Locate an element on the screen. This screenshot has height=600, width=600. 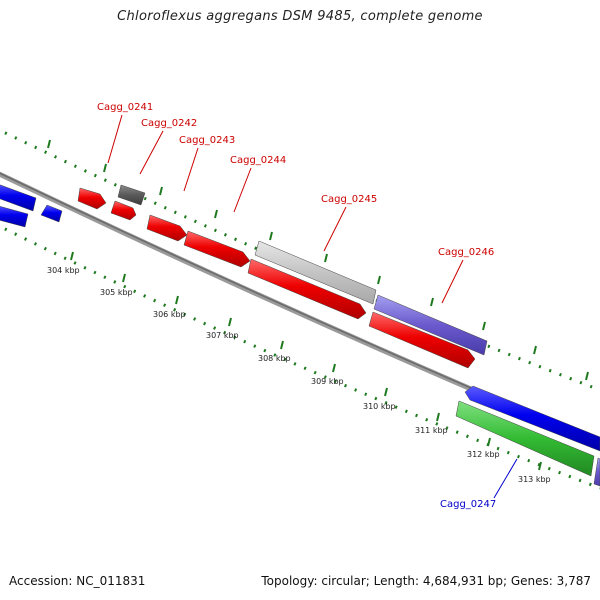
tick-label: 306 kbp is located at coordinates (169, 314).